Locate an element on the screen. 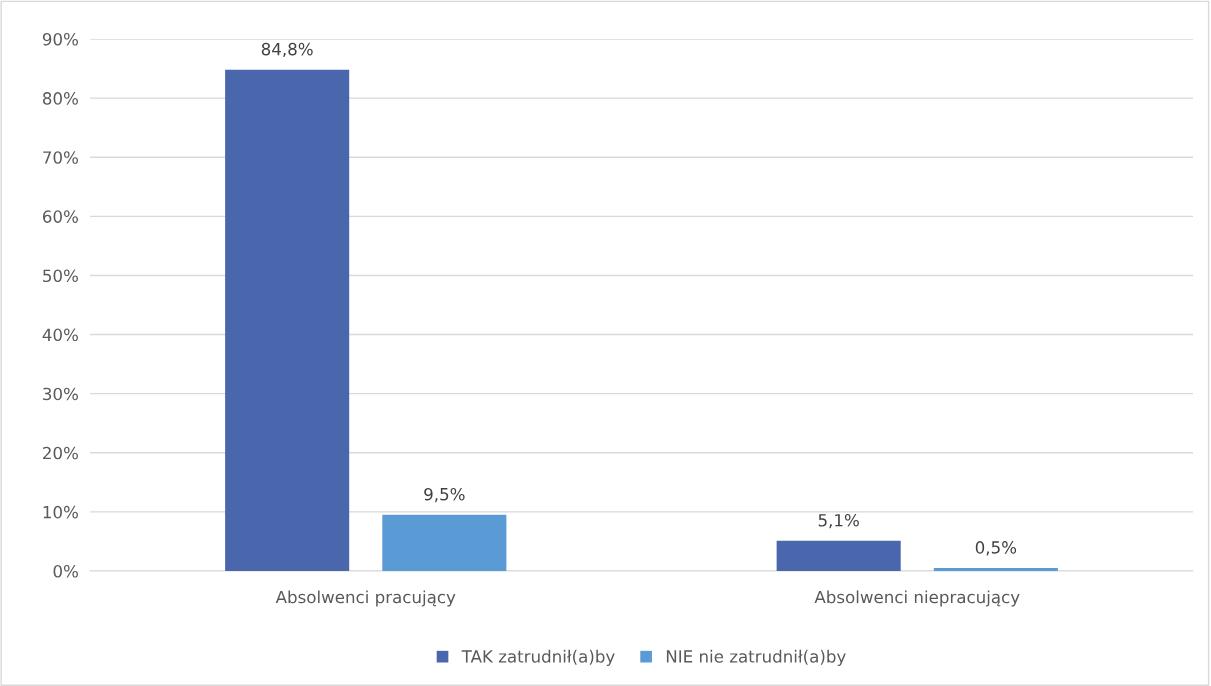 This screenshot has width=1211, height=686. legend-label: TAK zatrudnił(a)by is located at coordinates (538, 657).